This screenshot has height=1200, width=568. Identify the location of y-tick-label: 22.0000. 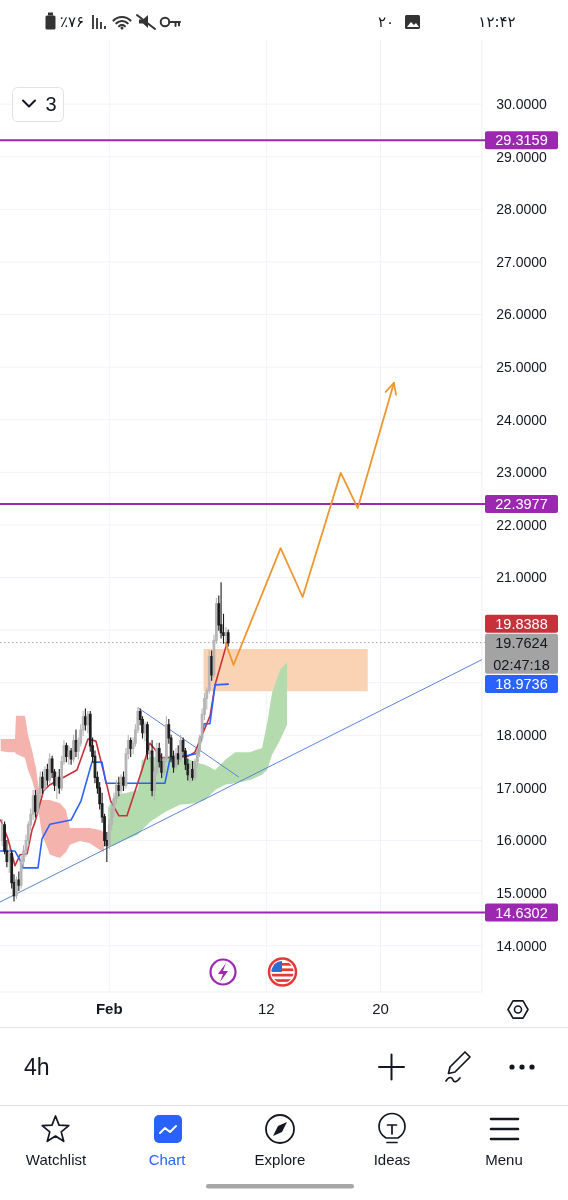
(522, 524).